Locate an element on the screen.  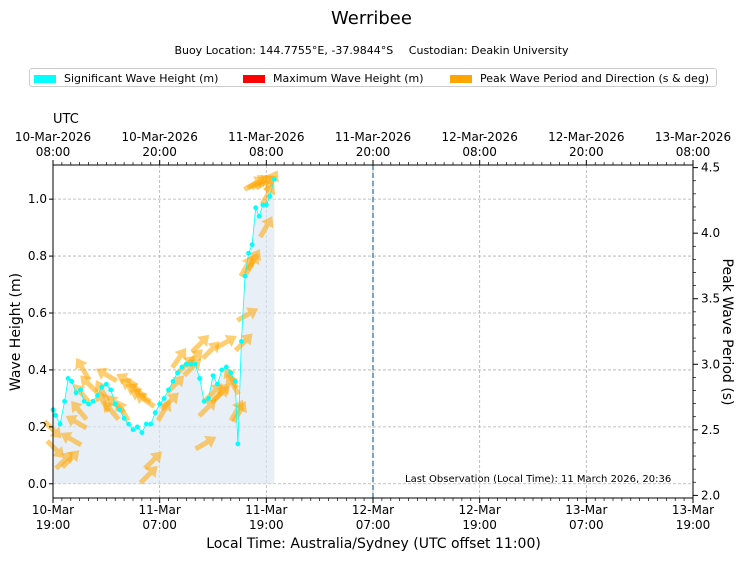
y2-tick-label: 3.5 is located at coordinates (710, 299).